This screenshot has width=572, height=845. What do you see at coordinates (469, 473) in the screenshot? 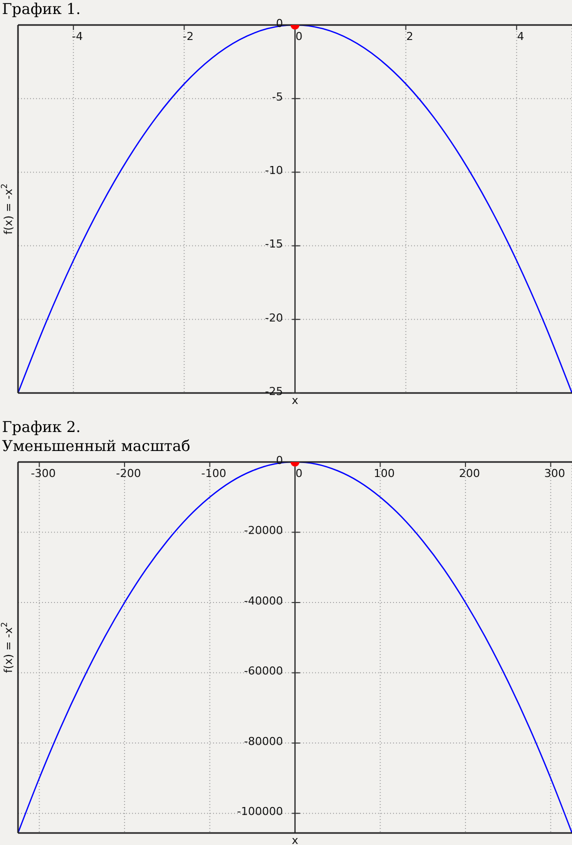
I see `x-tick-label: 200` at bounding box center [469, 473].